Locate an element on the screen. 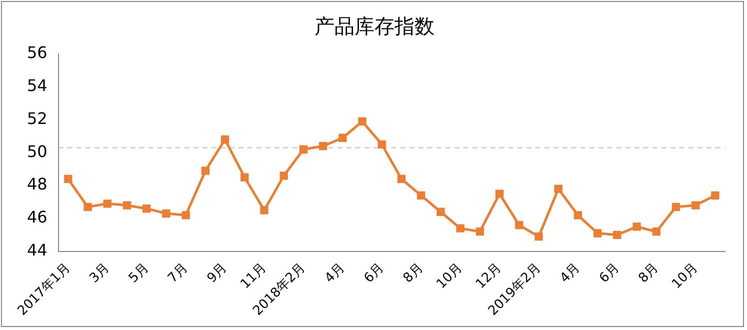 The image size is (747, 330). y-tick-label: 44 is located at coordinates (37, 250).